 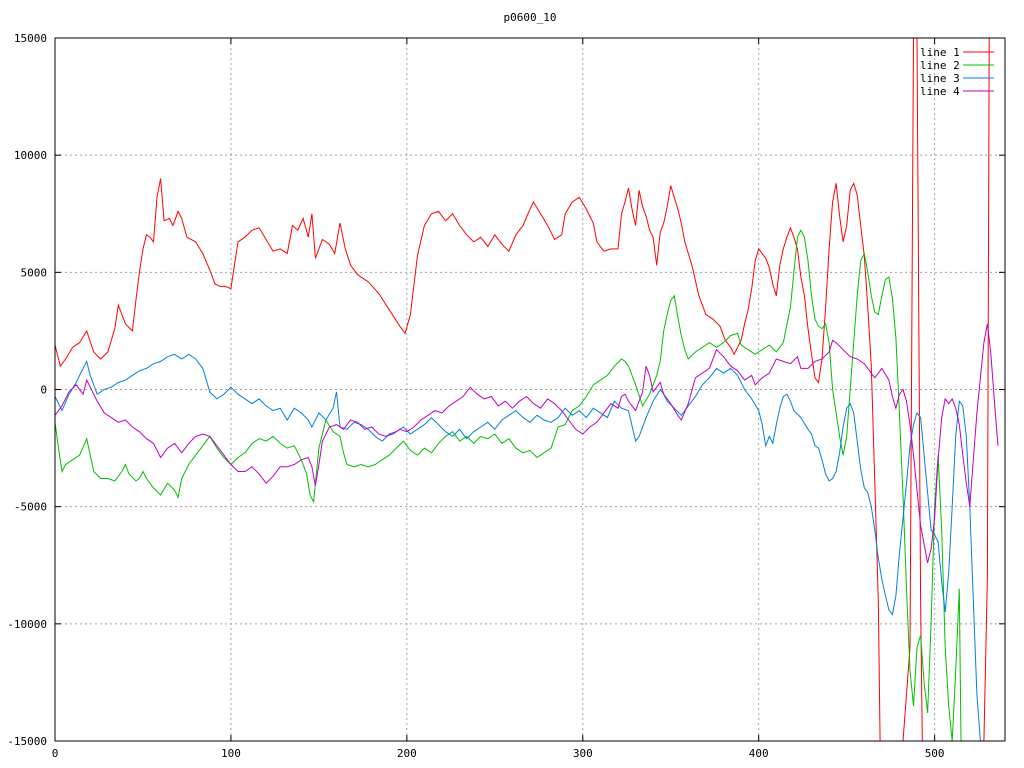 I want to click on y-tick-label: -10000, so click(x=27, y=624).